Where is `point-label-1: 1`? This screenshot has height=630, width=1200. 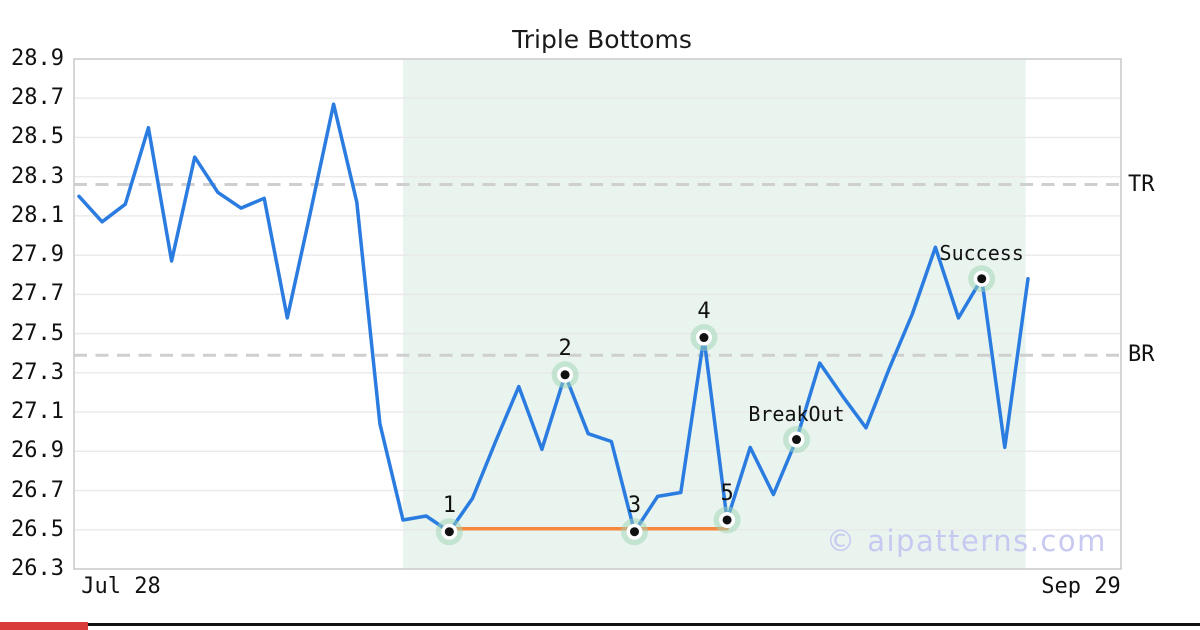 point-label-1: 1 is located at coordinates (449, 505).